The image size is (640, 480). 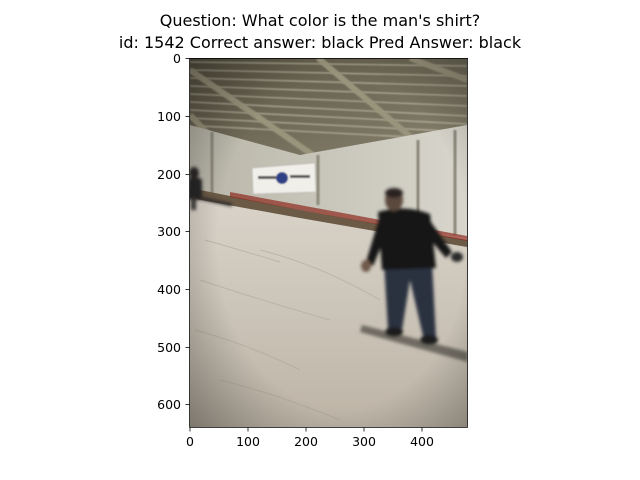 I want to click on x-axis, so click(x=306, y=429).